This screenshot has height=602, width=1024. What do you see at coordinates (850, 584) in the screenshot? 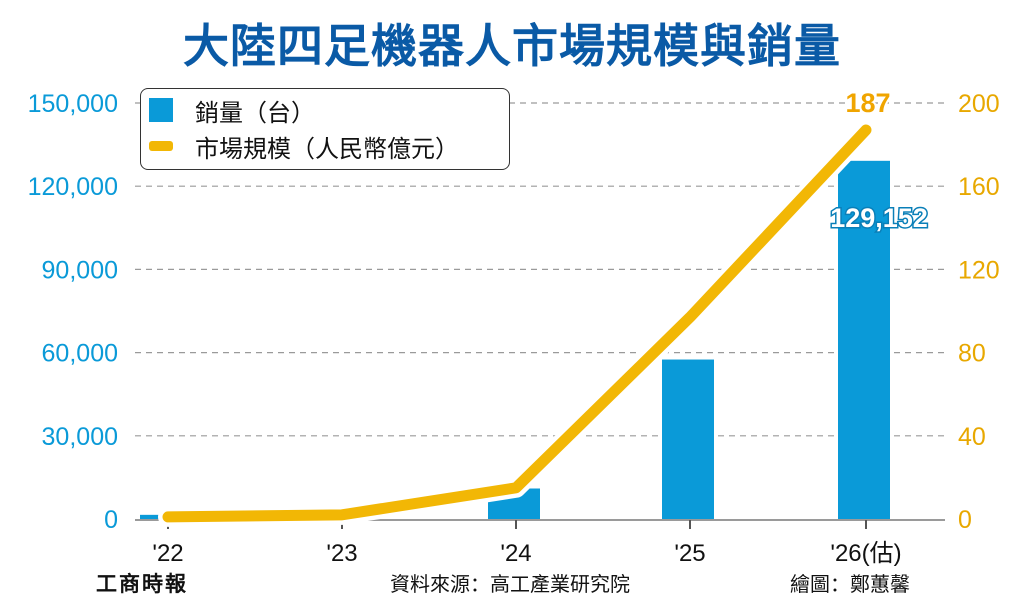
I see `graphic-credit: 繪圖：鄭蕙馨` at bounding box center [850, 584].